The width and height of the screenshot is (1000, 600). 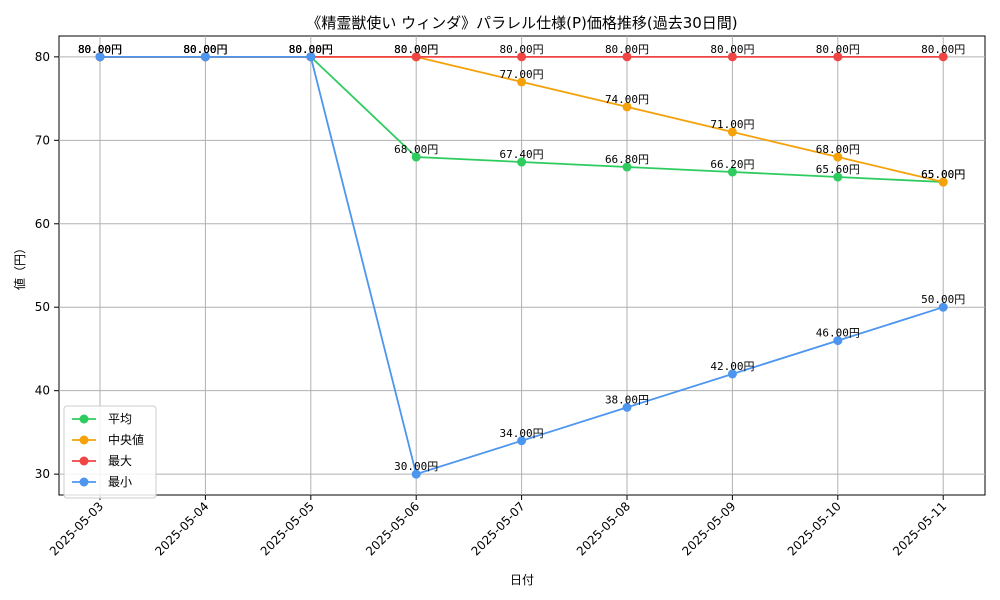 I want to click on x-tick-label: 2025-05-05, so click(x=287, y=528).